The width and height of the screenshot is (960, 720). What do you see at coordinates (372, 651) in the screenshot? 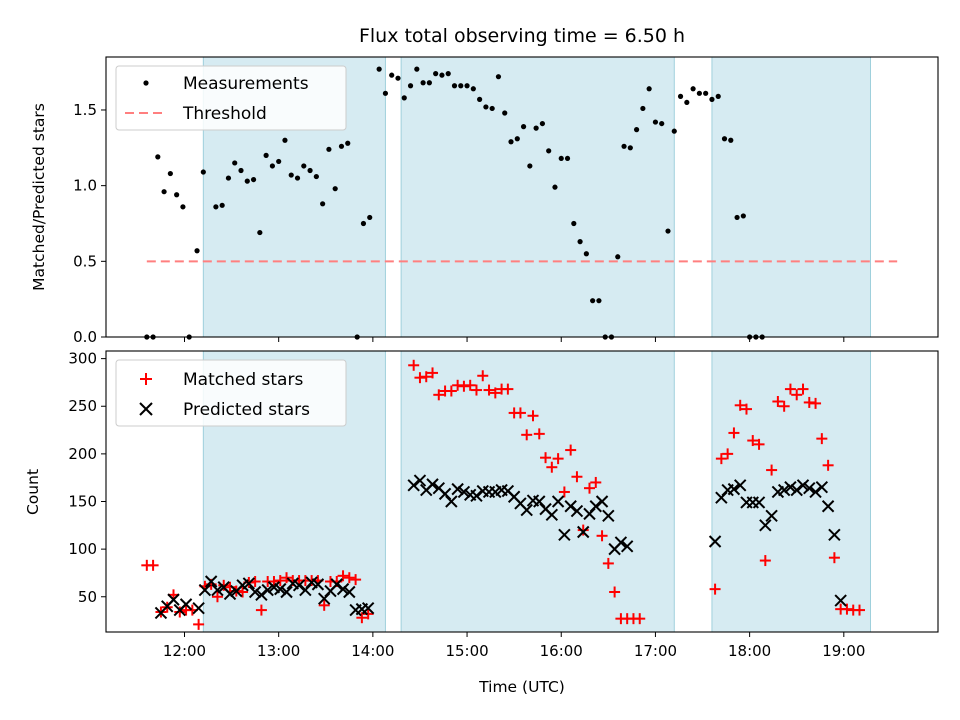
I see `x-tick-label: 14:00` at bounding box center [372, 651].